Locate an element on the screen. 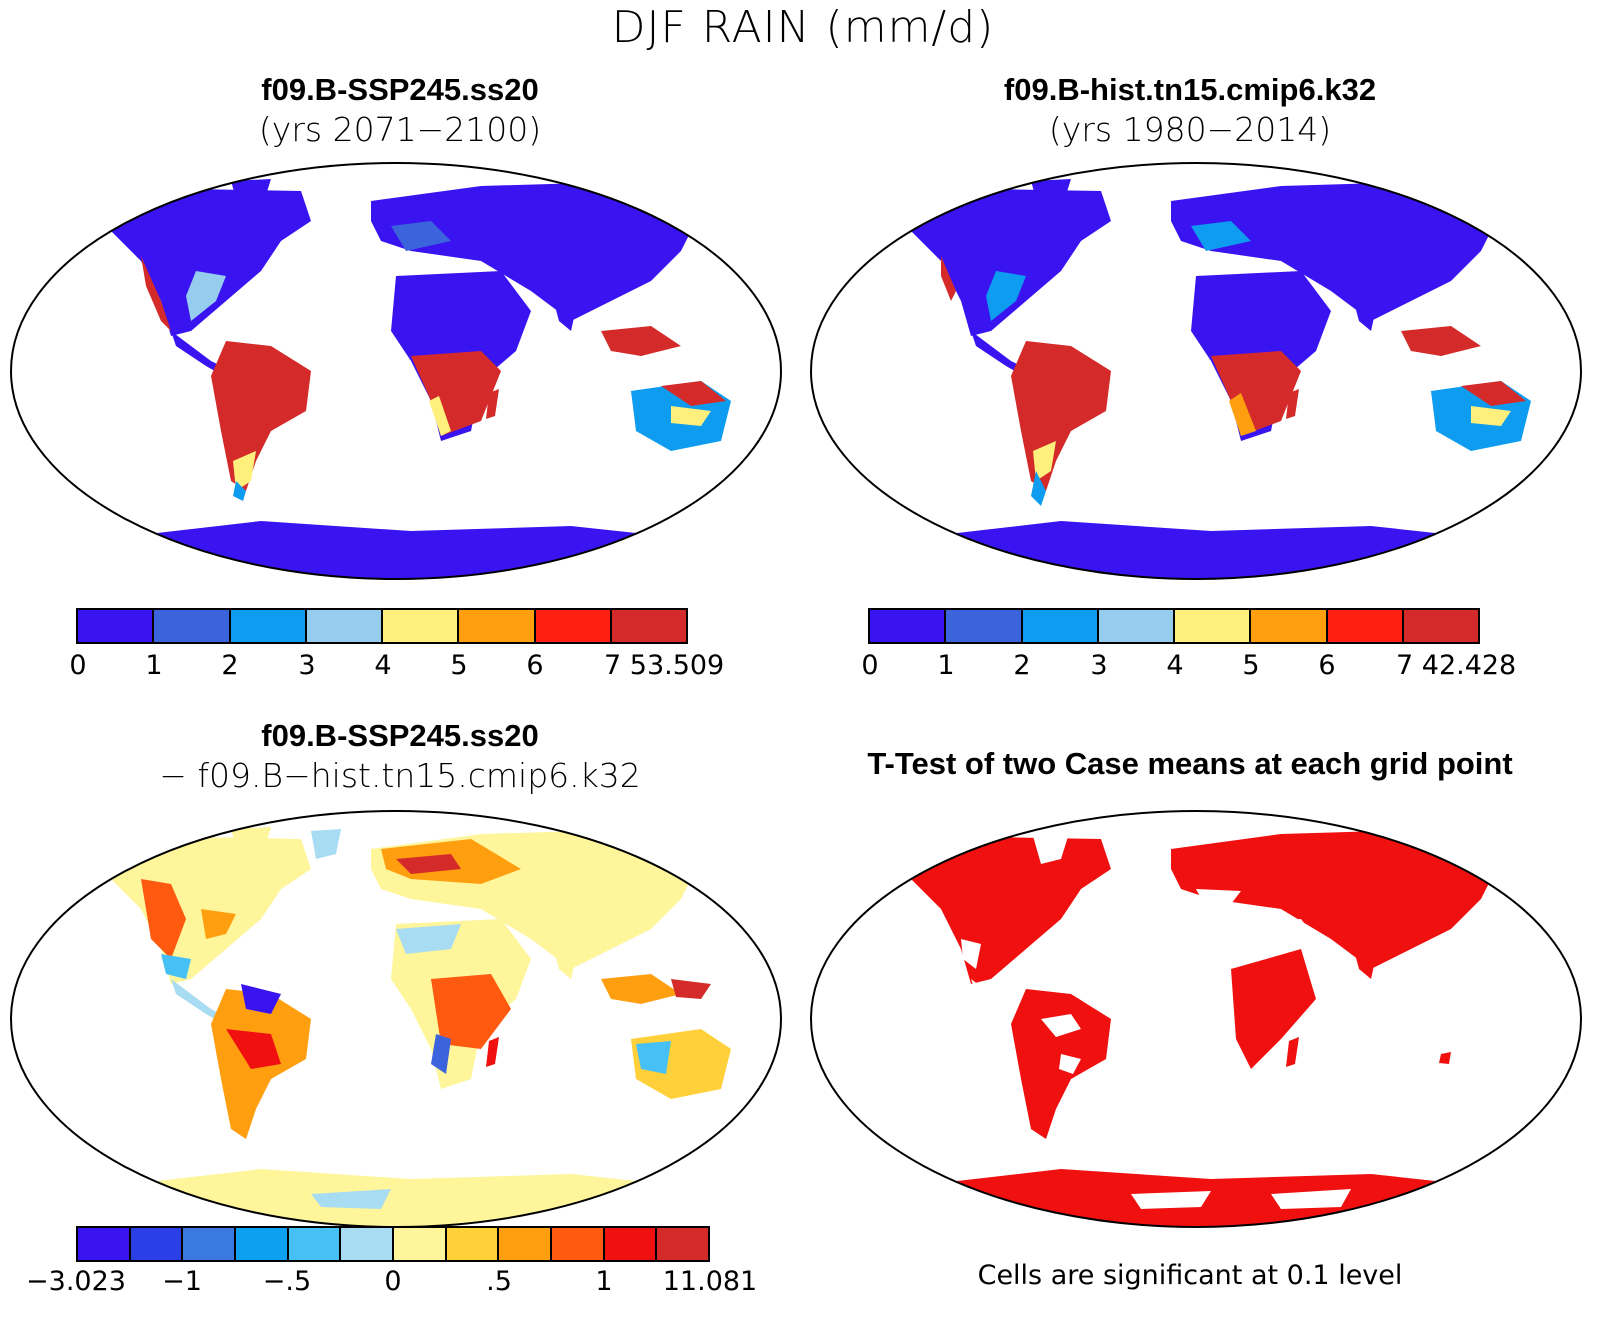 This screenshot has width=1606, height=1323. significance-note: Cells are significant at 0.1 level is located at coordinates (1190, 1275).